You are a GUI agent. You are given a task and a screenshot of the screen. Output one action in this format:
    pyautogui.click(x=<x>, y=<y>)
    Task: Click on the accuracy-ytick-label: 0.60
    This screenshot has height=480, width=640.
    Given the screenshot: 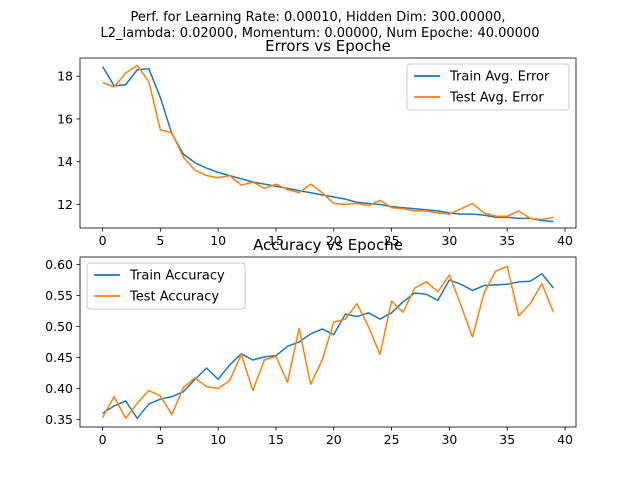 What is the action you would take?
    pyautogui.click(x=59, y=264)
    